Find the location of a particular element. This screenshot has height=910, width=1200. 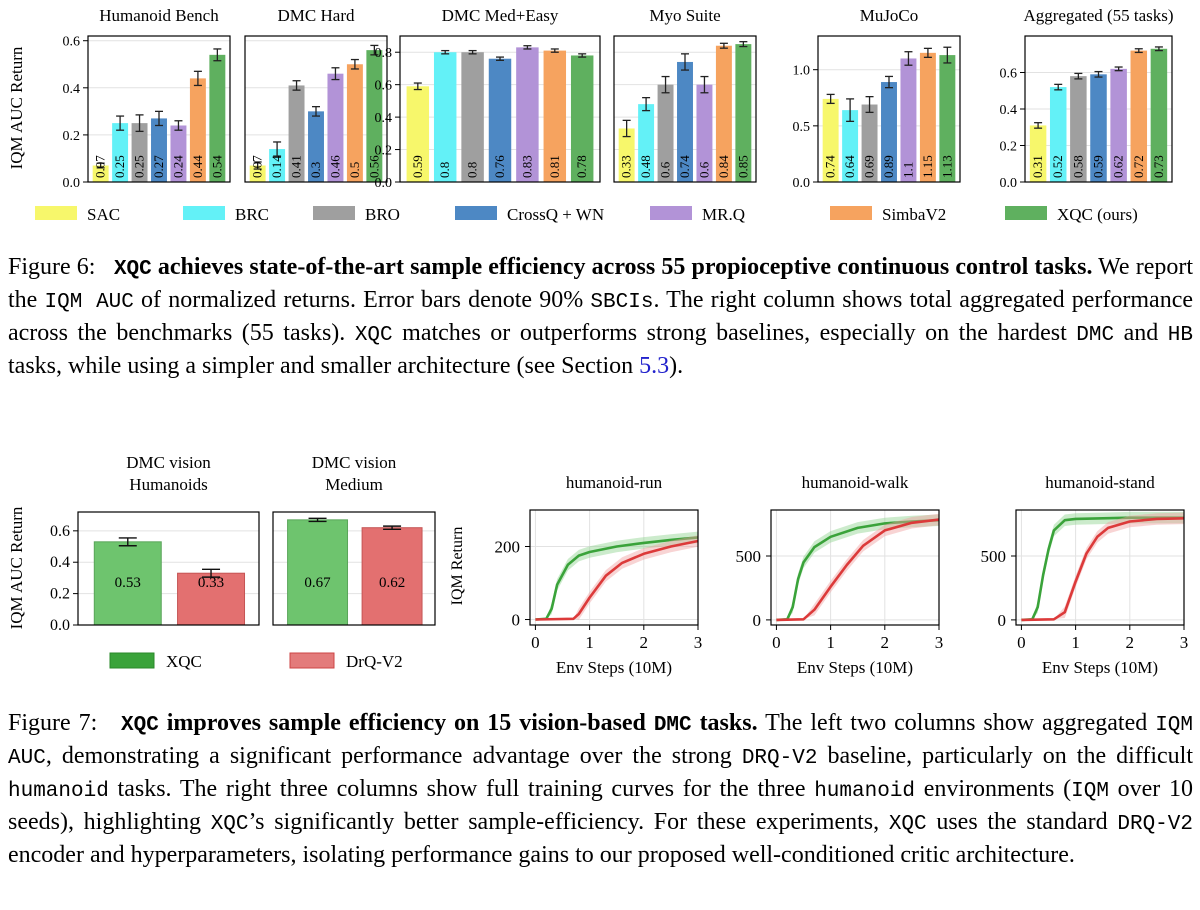

legend-item-crossq-wn: CrossQ + WN is located at coordinates (529, 214).